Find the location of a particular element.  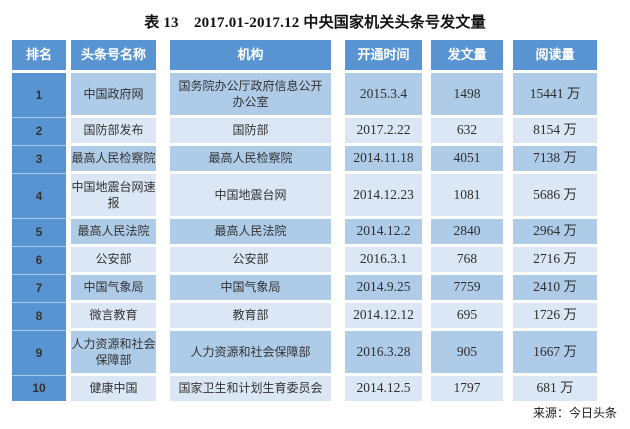

column-header-rank: 排名 is located at coordinates (39, 55).